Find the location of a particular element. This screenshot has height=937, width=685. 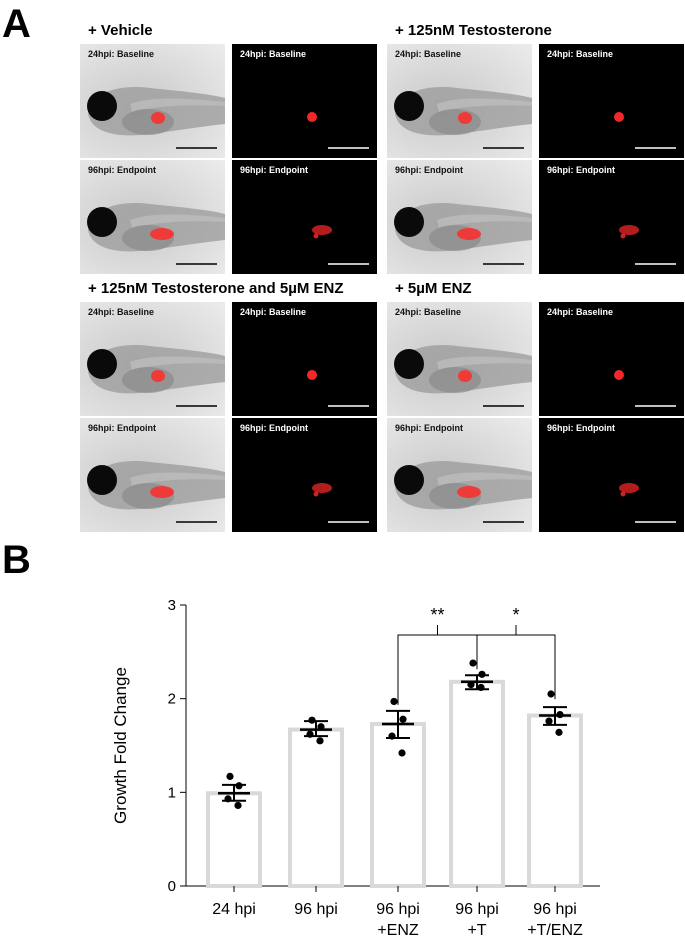

y-tick-label: 0 is located at coordinates (172, 886).